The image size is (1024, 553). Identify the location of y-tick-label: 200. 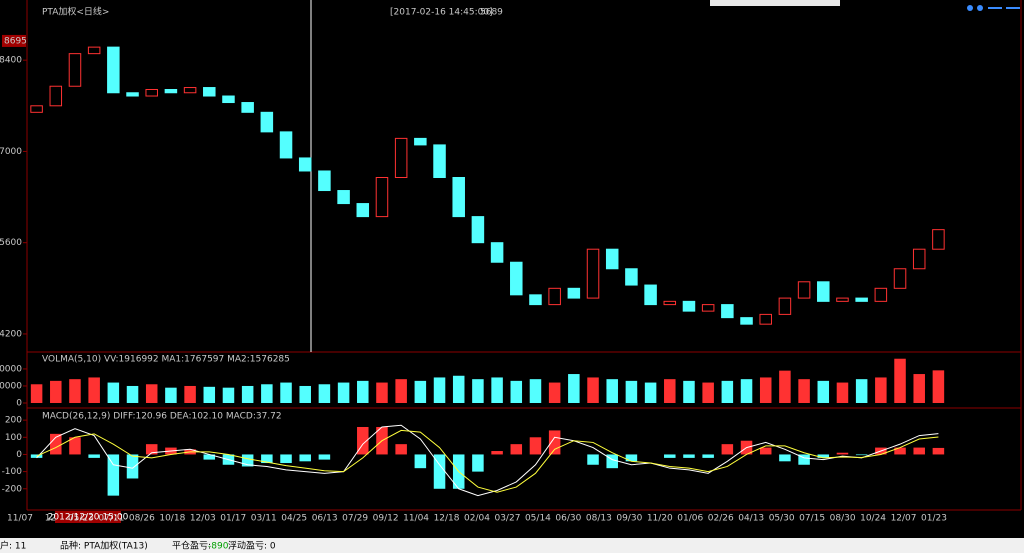
(13, 421).